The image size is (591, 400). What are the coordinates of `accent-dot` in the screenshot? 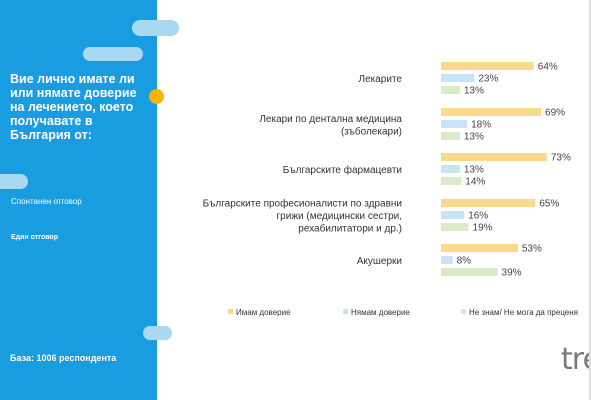 It's located at (156, 96).